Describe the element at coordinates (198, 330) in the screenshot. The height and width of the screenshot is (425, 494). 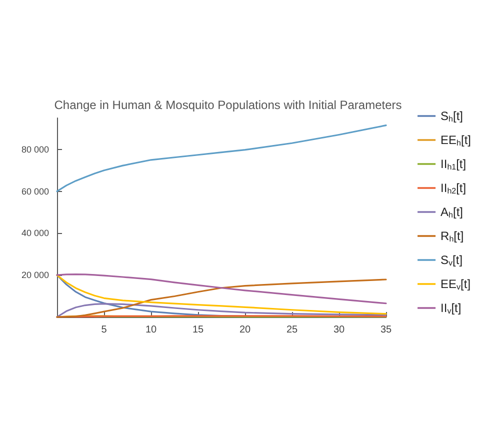
I see `x-tick-label: 15` at that location.